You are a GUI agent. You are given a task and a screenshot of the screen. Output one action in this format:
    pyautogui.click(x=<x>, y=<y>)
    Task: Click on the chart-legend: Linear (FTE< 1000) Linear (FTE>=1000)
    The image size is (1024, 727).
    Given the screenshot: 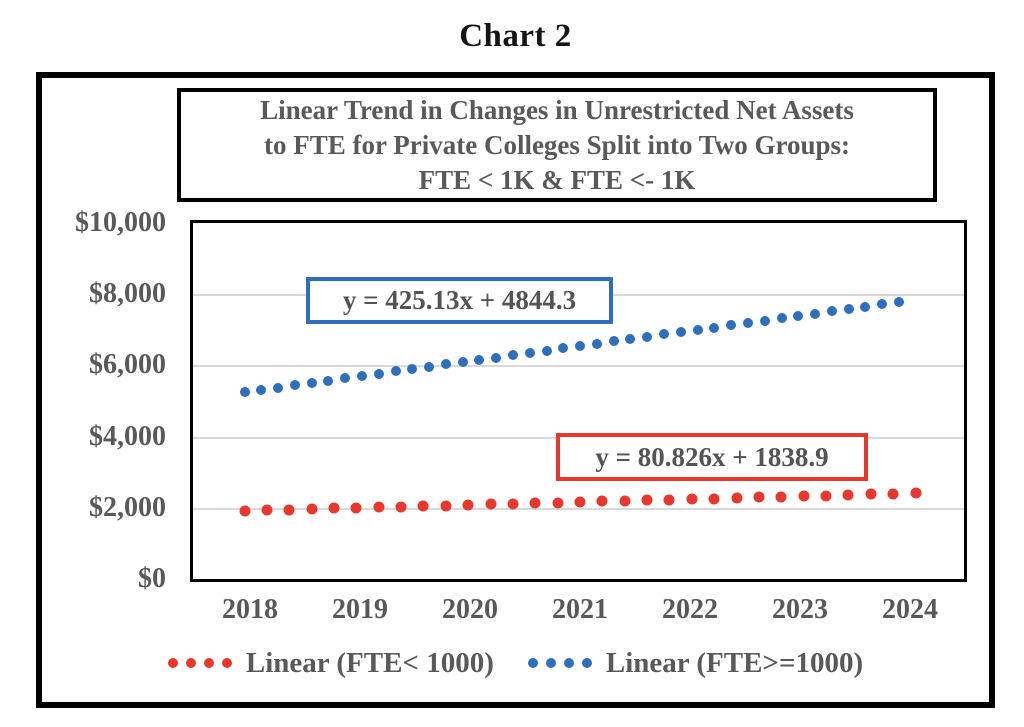 What is the action you would take?
    pyautogui.click(x=515, y=663)
    